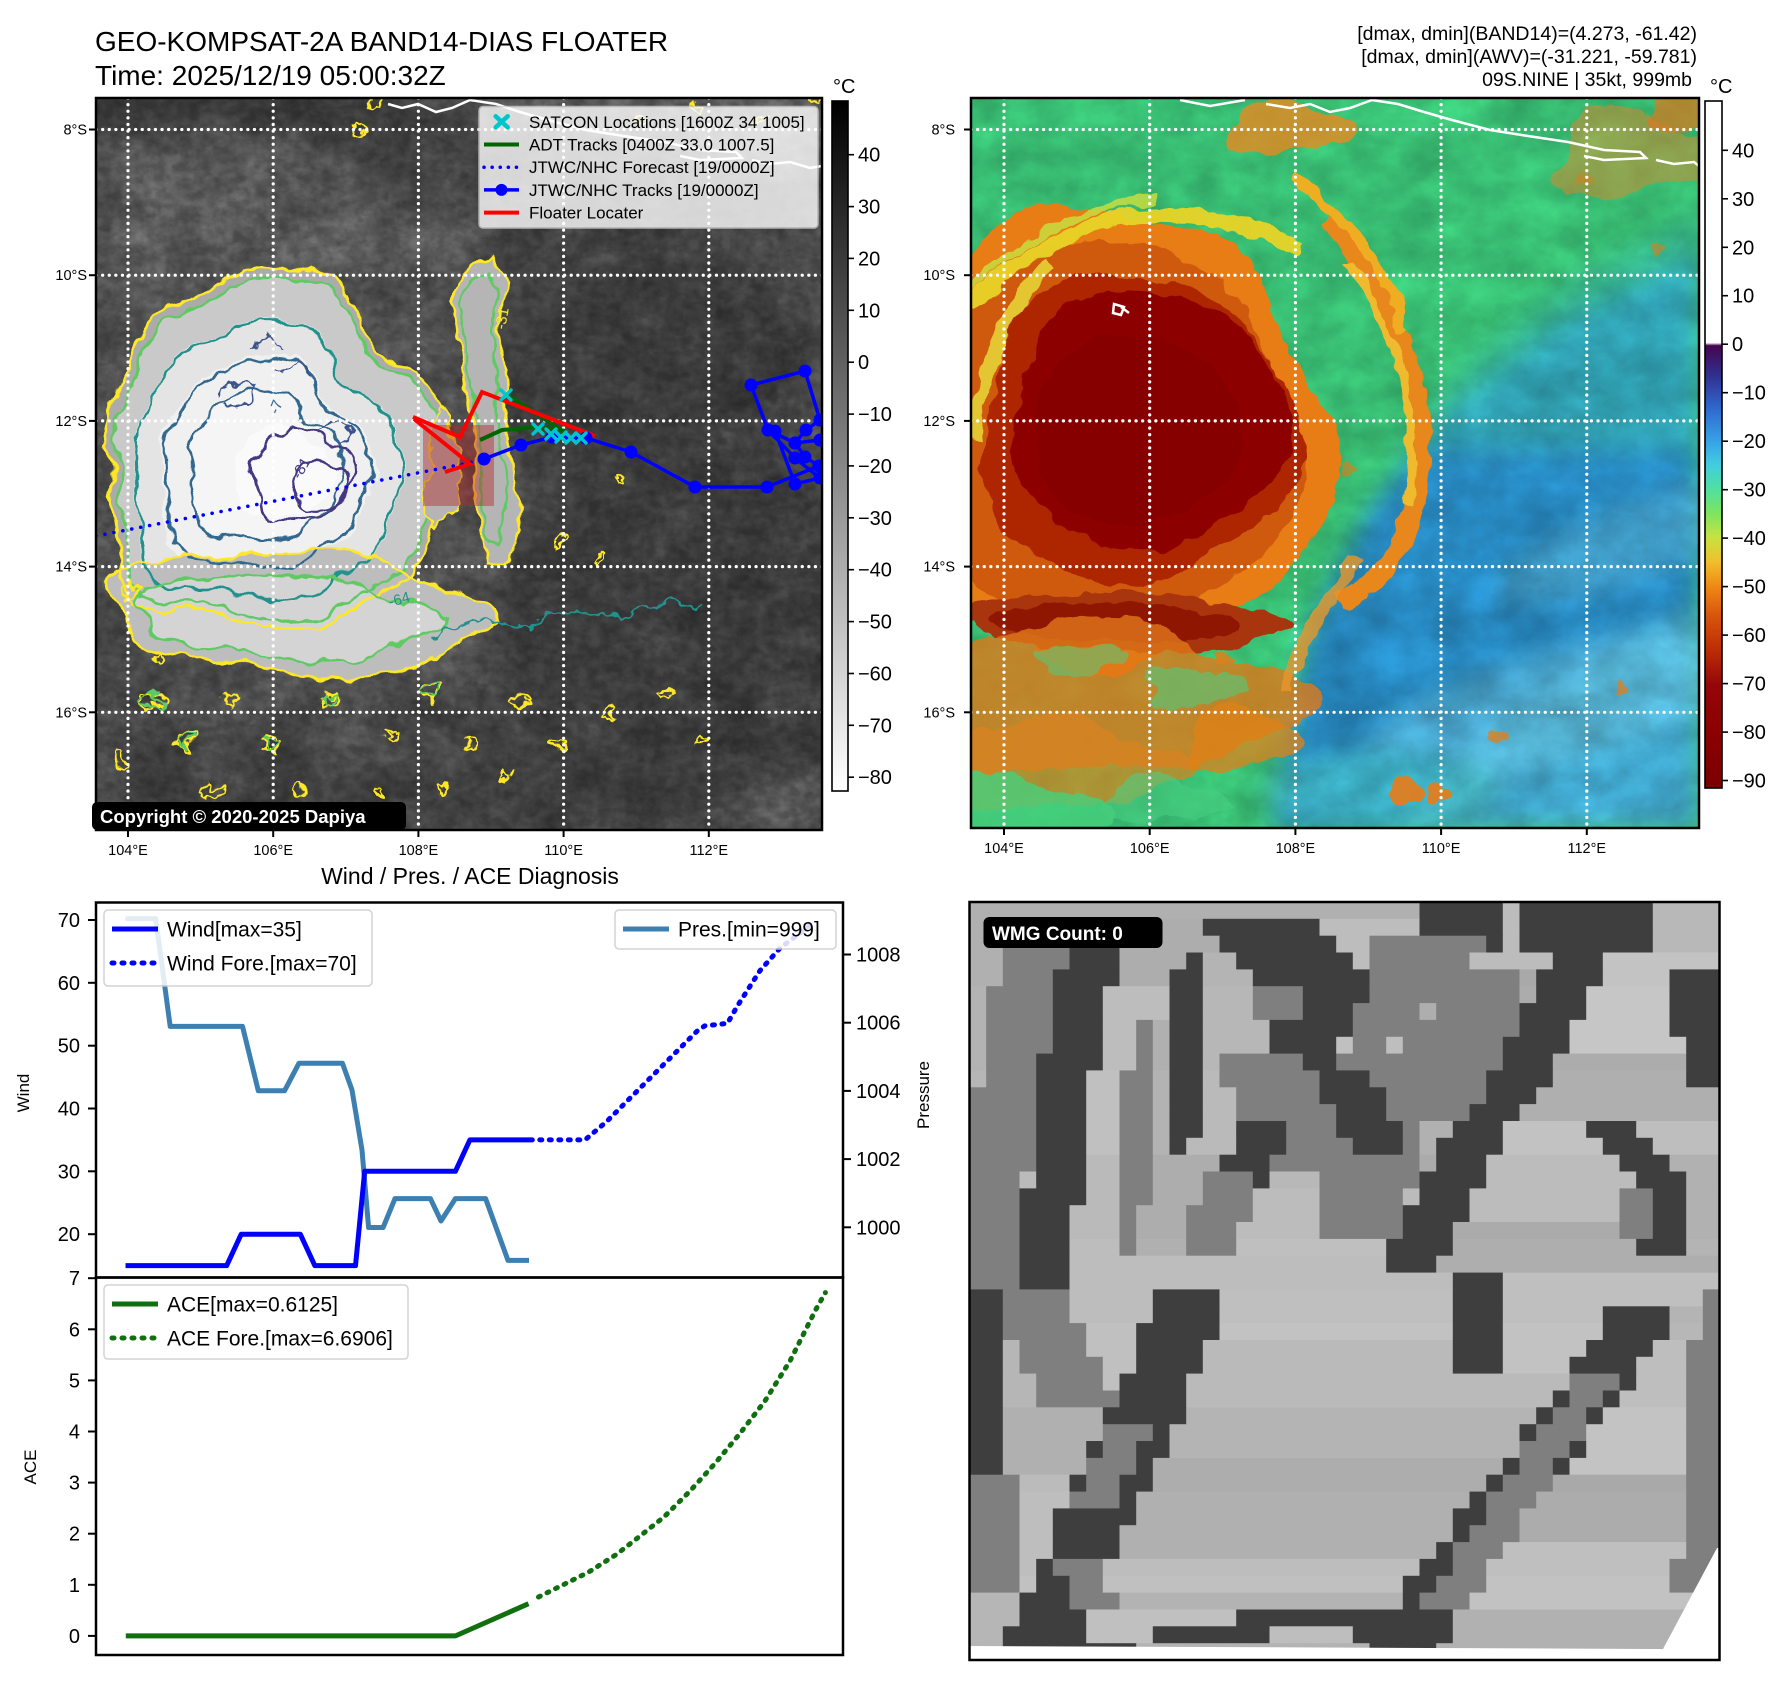 The image size is (1788, 1690). Describe the element at coordinates (644, 190) in the screenshot. I see `svg-text: JTWC/NHC Tracks [19/0000Z]` at that location.